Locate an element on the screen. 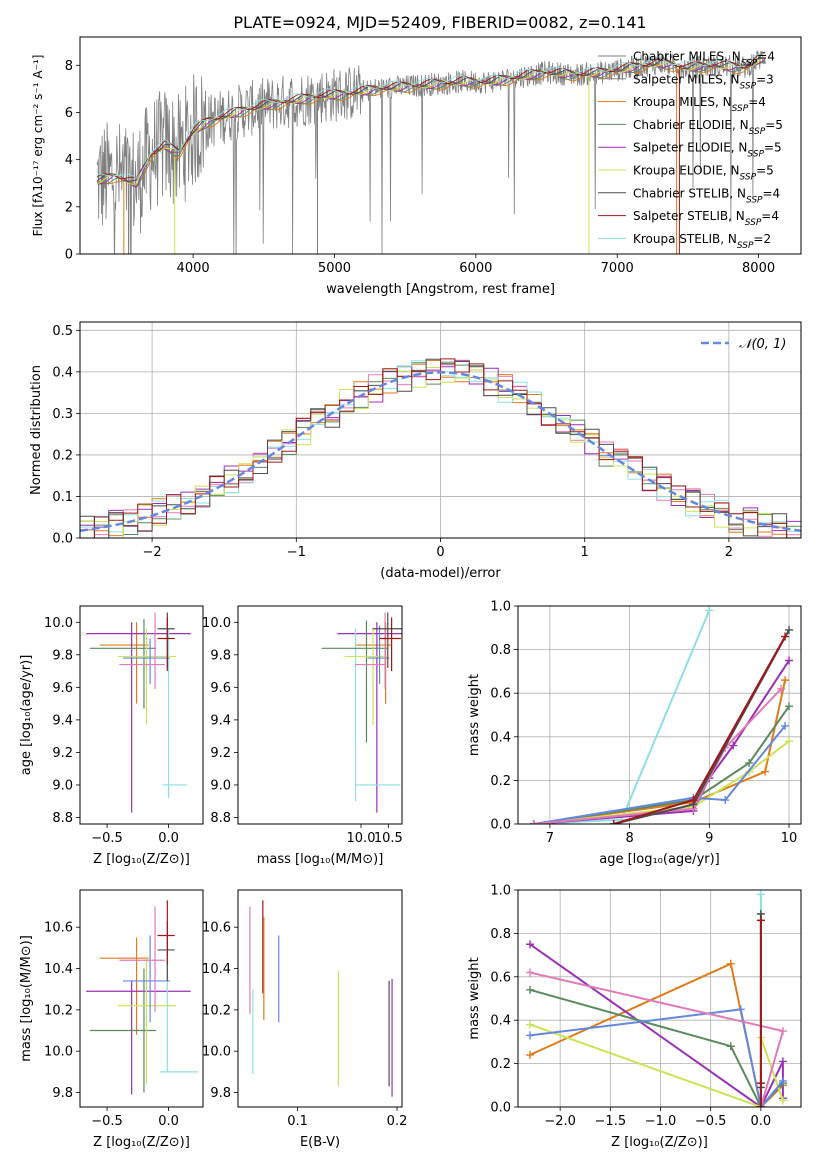 This screenshot has height=1170, width=819. x-tick-label: 5000 is located at coordinates (334, 268).